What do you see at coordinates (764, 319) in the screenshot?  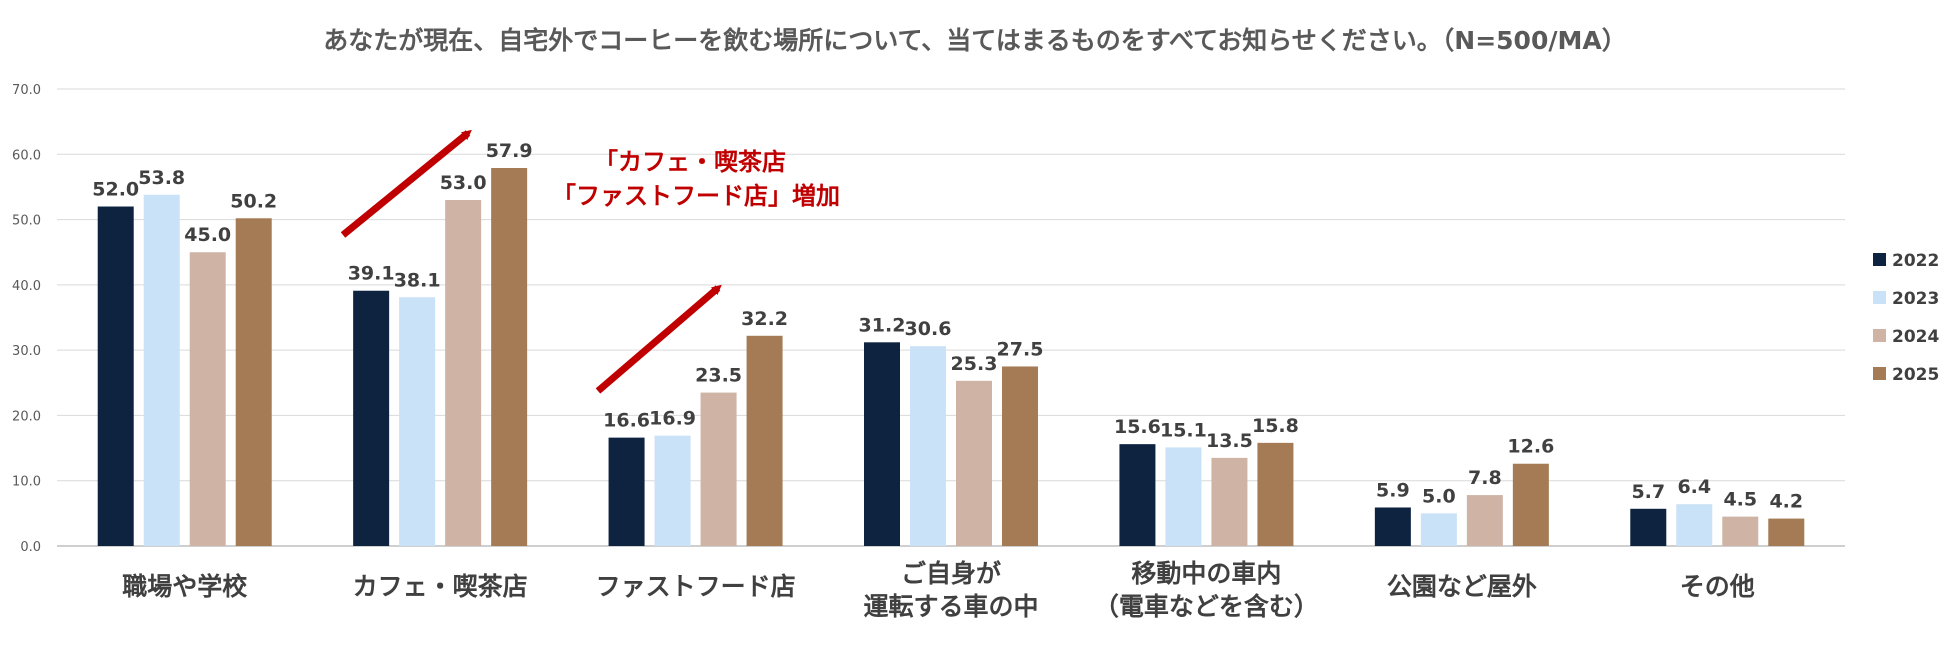 I see `data-label-2025-2: 32.2` at bounding box center [764, 319].